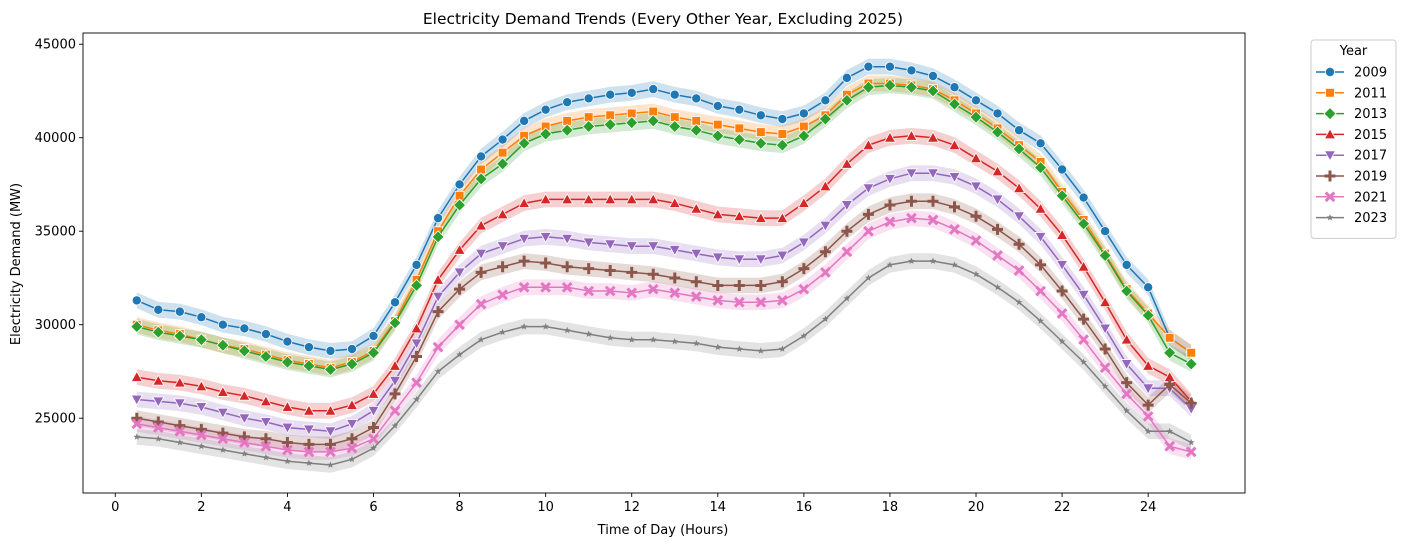 This screenshot has width=1405, height=547. What do you see at coordinates (1370, 177) in the screenshot?
I see `legend-label: 2019` at bounding box center [1370, 177].